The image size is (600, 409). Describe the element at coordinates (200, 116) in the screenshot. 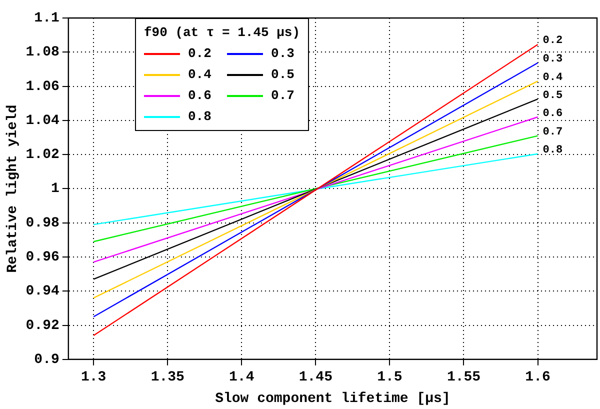

I see `legend-label: 0.8` at that location.